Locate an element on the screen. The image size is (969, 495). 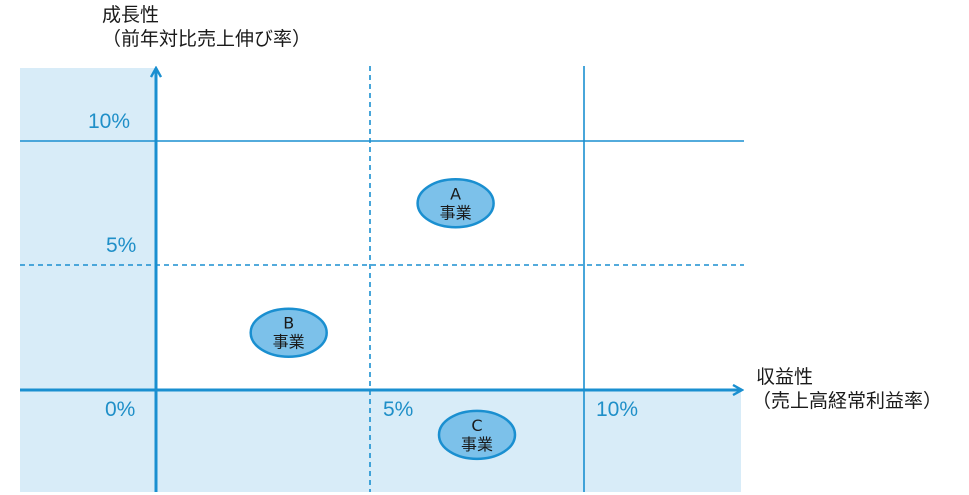
y-axis-title-main: 成長性 is located at coordinates (131, 15).